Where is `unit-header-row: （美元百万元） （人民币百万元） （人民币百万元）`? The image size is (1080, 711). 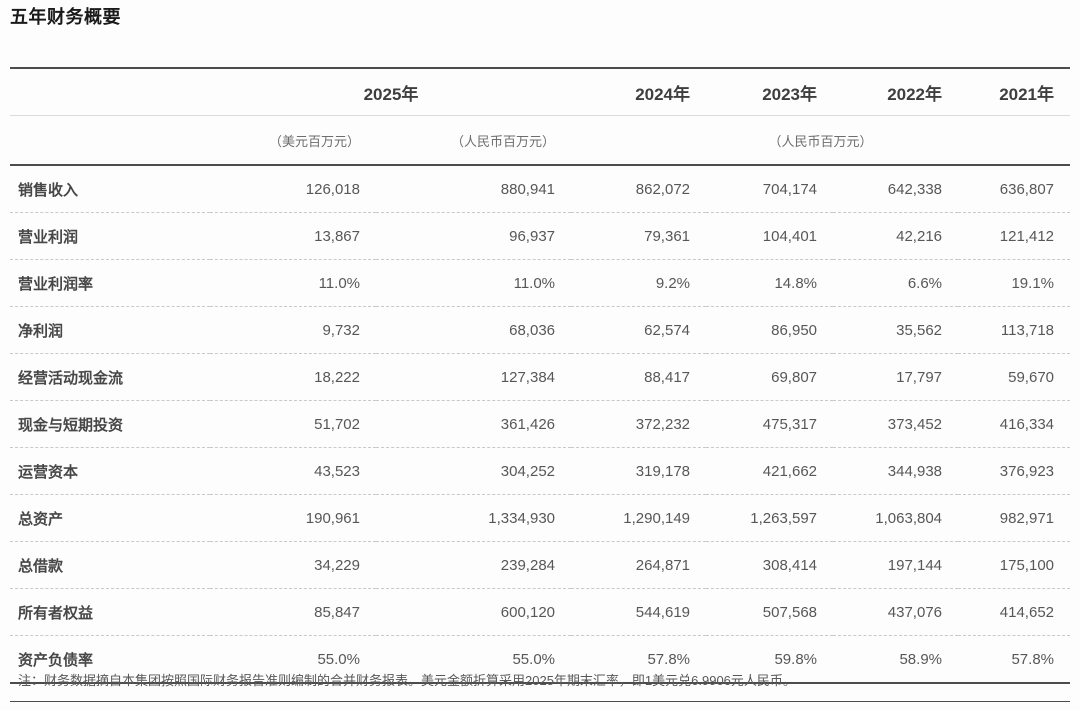 unit-header-row: （美元百万元） （人民币百万元） （人民币百万元） is located at coordinates (540, 140).